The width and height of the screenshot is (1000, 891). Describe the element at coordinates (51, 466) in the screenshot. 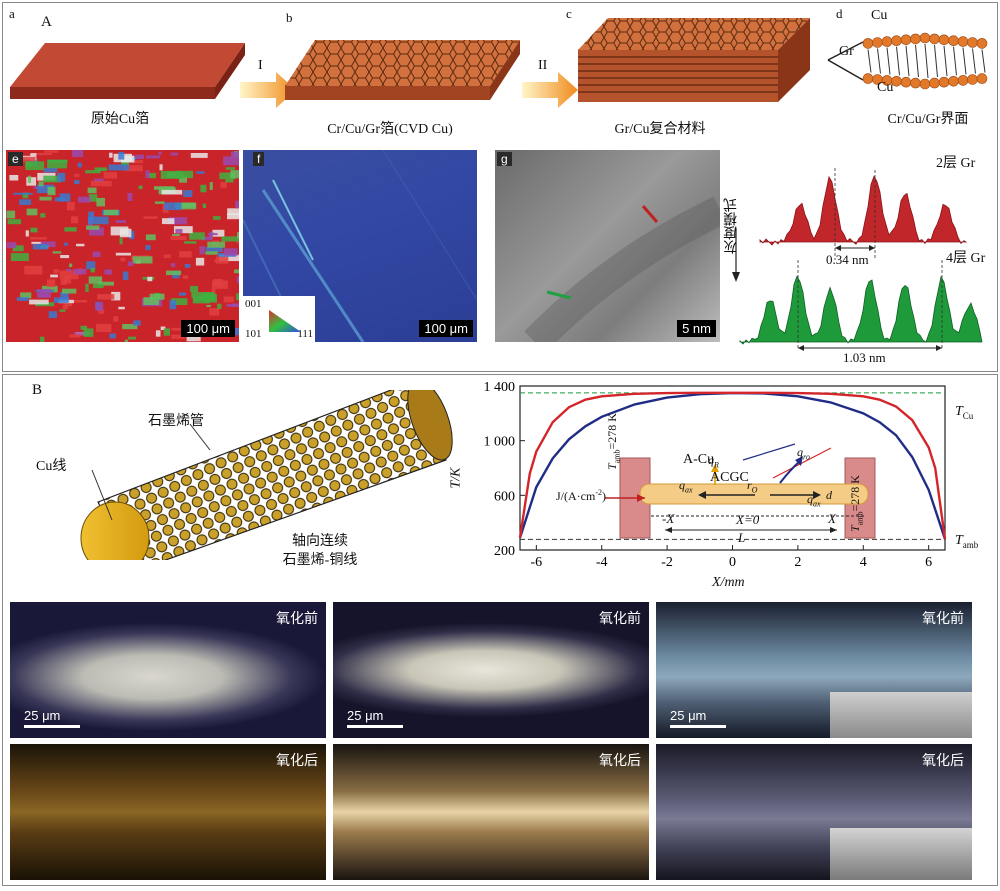

I see `label-cu-wire: Cu线` at that location.